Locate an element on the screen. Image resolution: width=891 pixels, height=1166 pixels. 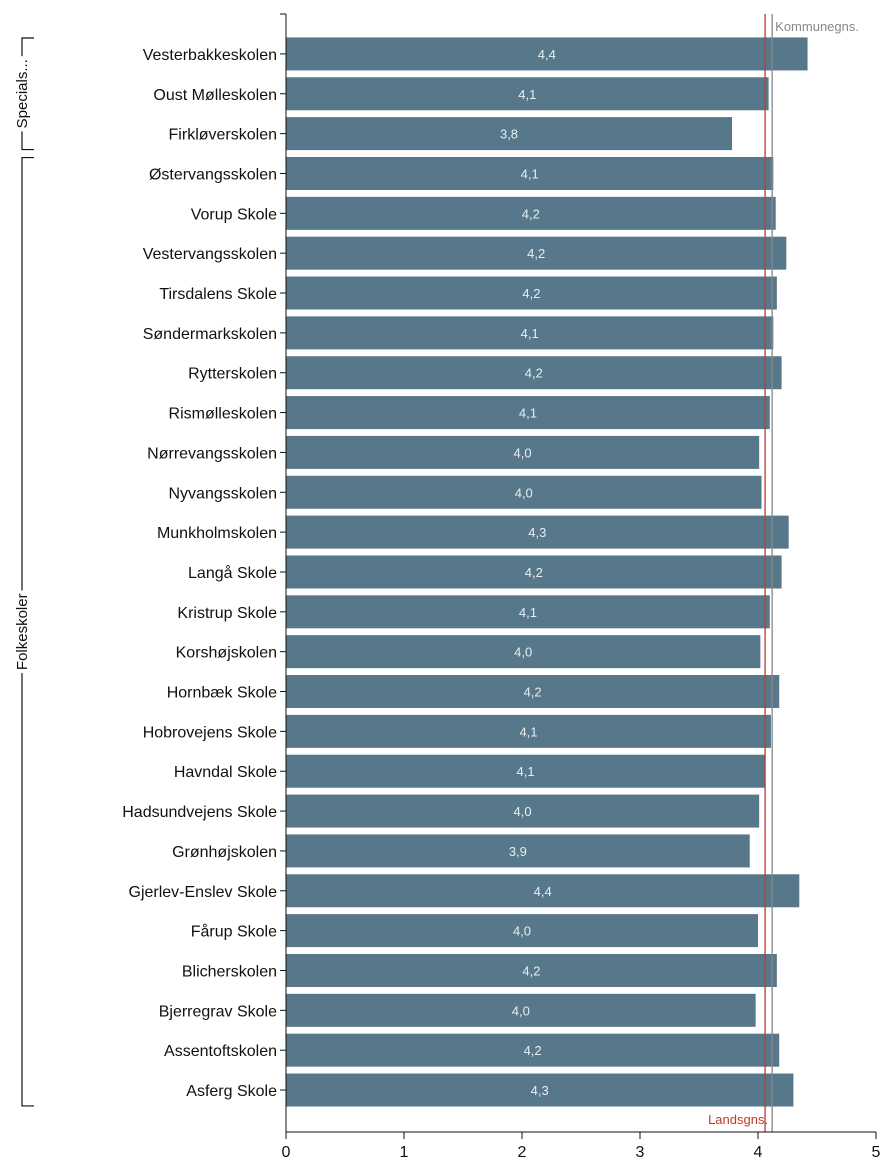
category-label: Vestervangsskolen is located at coordinates (210, 254).